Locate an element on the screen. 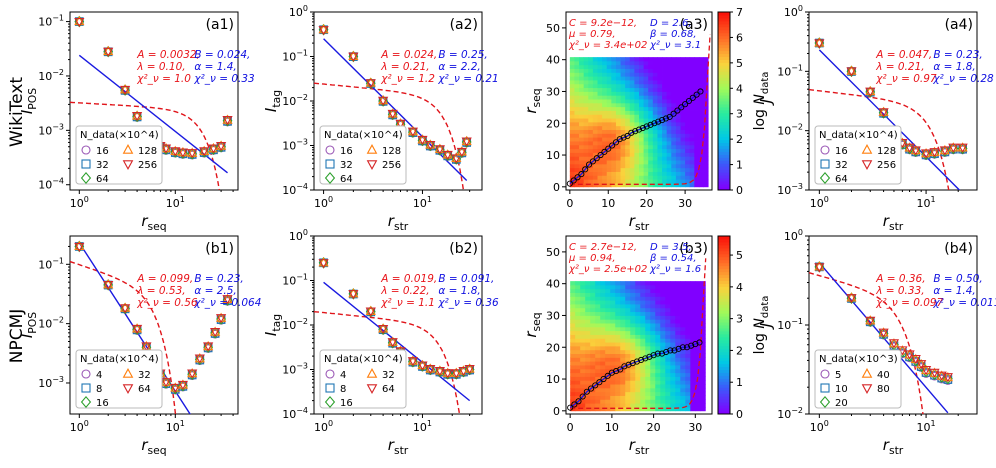  x-tick-label: 0 is located at coordinates (569, 203).